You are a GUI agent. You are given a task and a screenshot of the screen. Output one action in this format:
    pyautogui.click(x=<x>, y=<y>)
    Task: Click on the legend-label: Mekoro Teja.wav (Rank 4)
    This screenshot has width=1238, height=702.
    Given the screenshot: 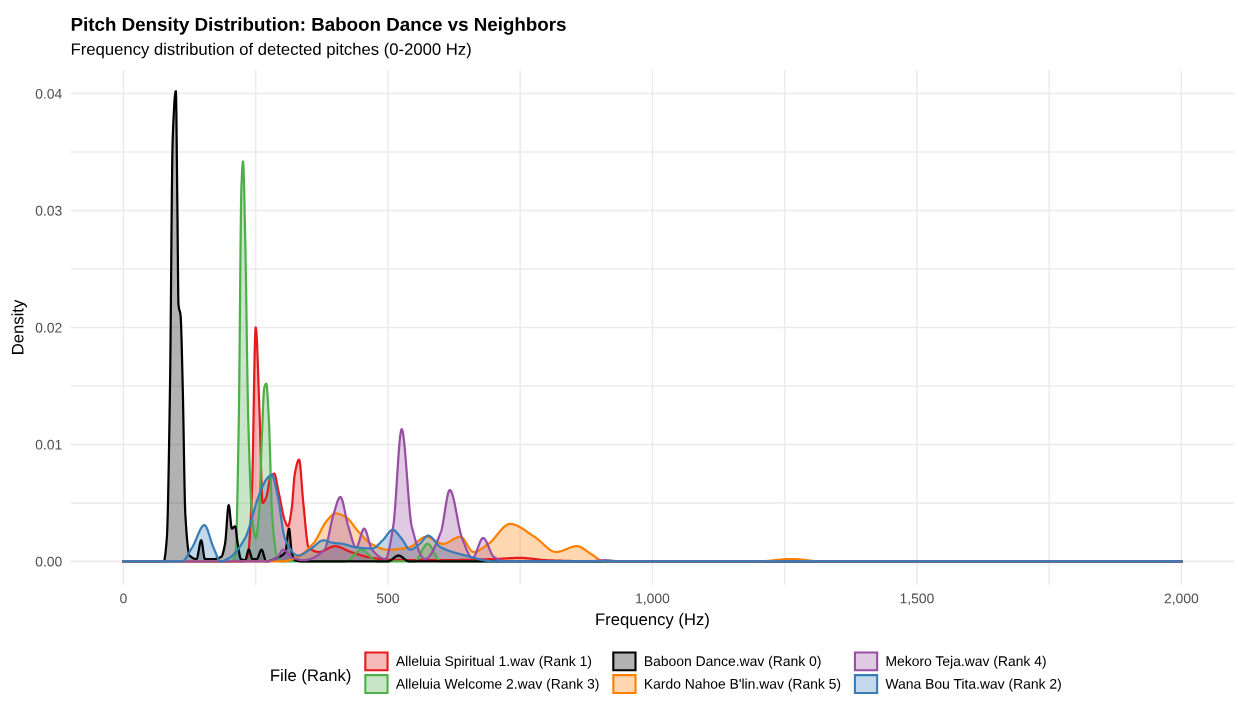 What is the action you would take?
    pyautogui.click(x=966, y=662)
    